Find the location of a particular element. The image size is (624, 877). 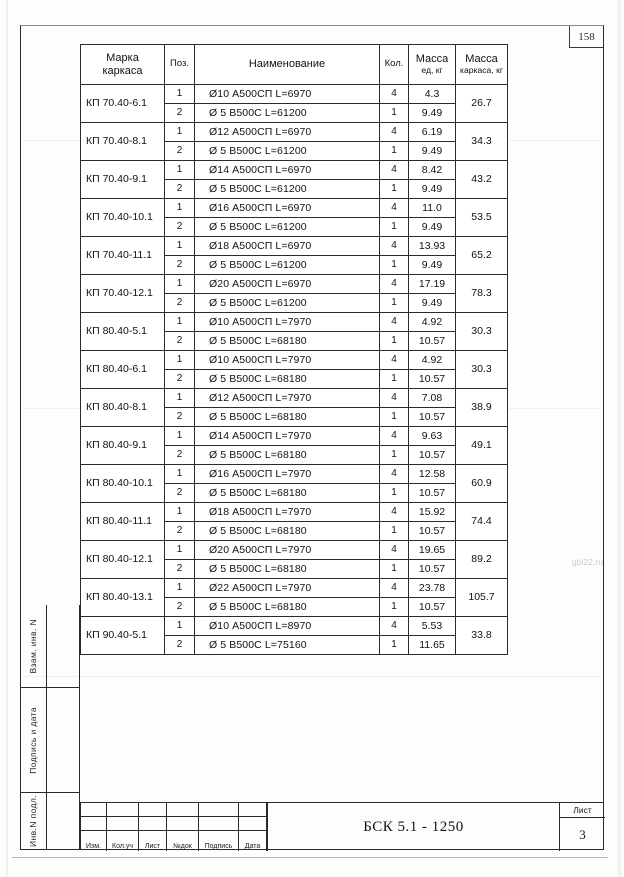

cell-unit-mass: 7.08 is located at coordinates (432, 398).